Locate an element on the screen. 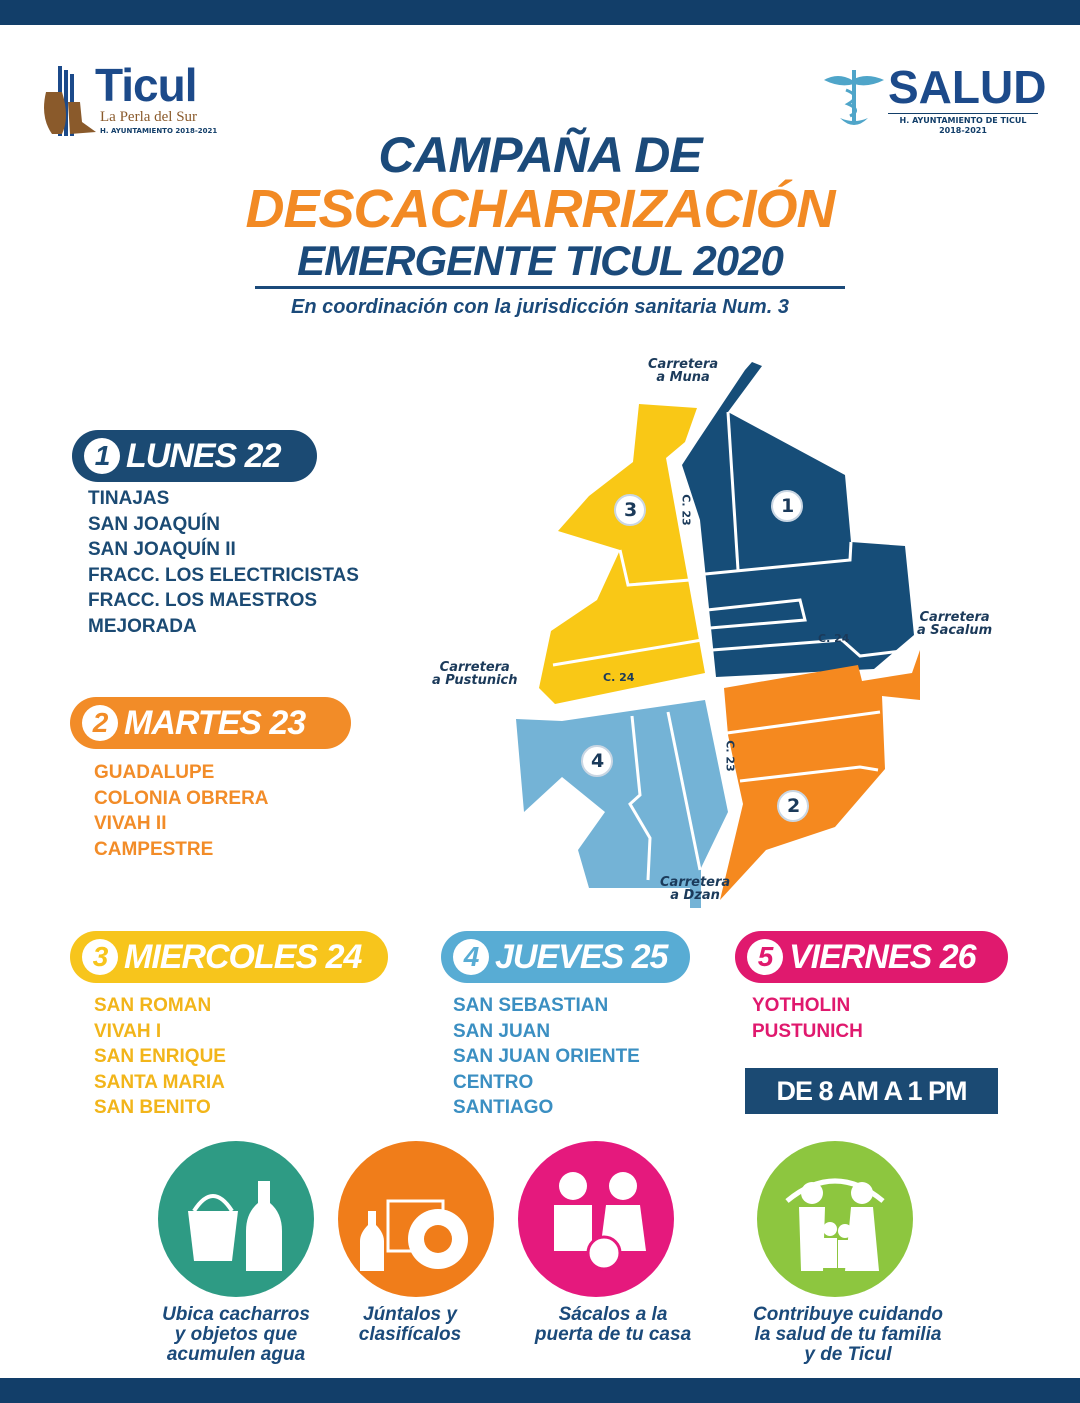 The height and width of the screenshot is (1403, 1080). top-bar is located at coordinates (540, 12).